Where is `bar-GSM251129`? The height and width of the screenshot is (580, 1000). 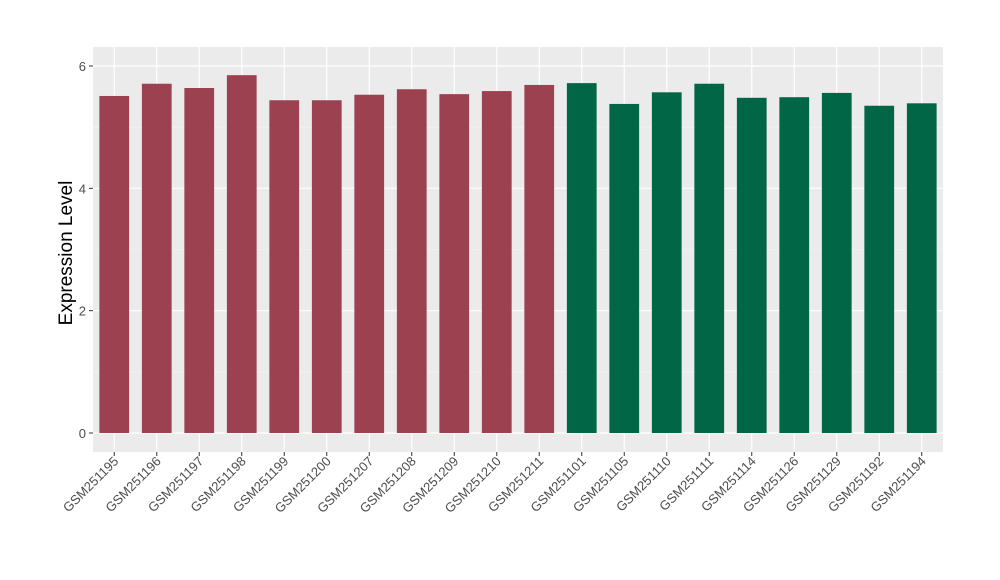 bar-GSM251129 is located at coordinates (836, 262).